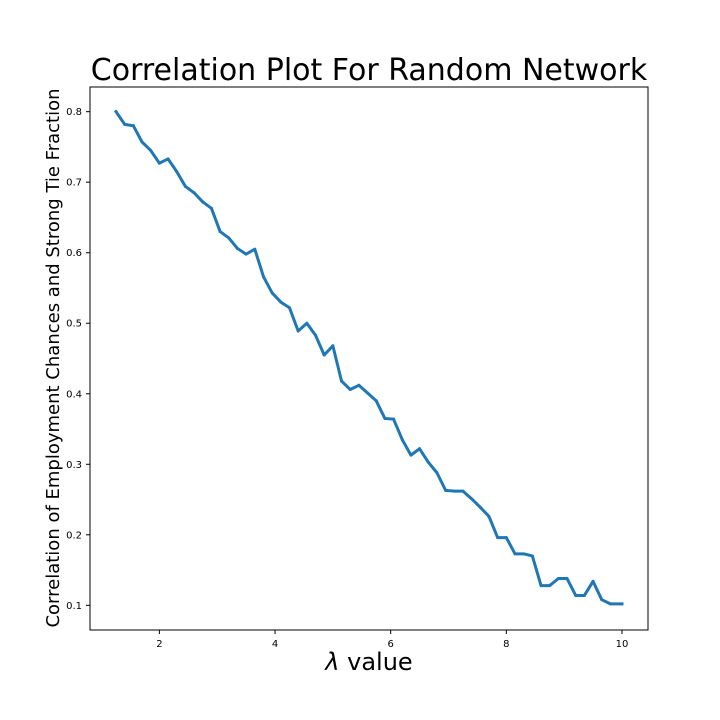 Image resolution: width=720 pixels, height=720 pixels. I want to click on y-tick-label: 0.1, so click(74, 606).